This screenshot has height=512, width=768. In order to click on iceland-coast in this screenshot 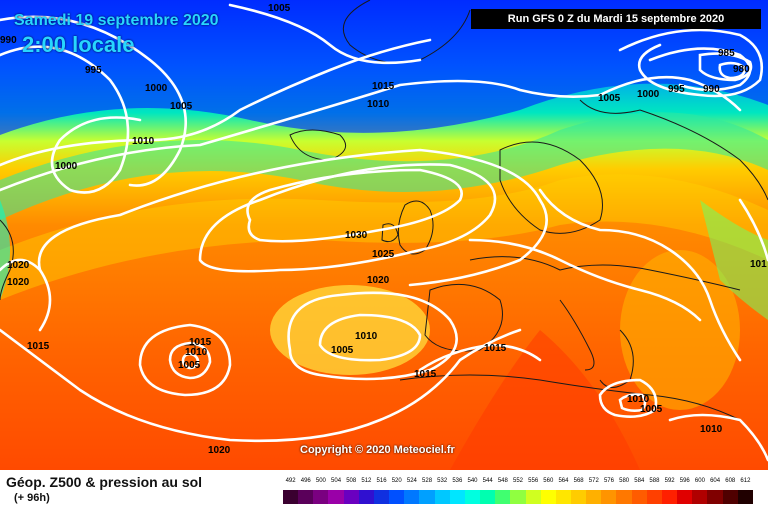, I will do `click(318, 145)`.